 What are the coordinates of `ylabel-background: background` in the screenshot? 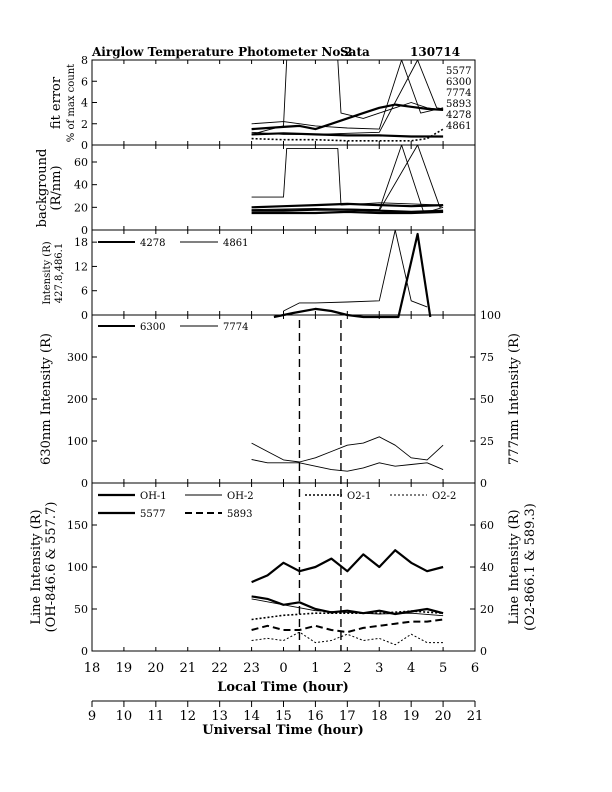 It's located at (42, 188).